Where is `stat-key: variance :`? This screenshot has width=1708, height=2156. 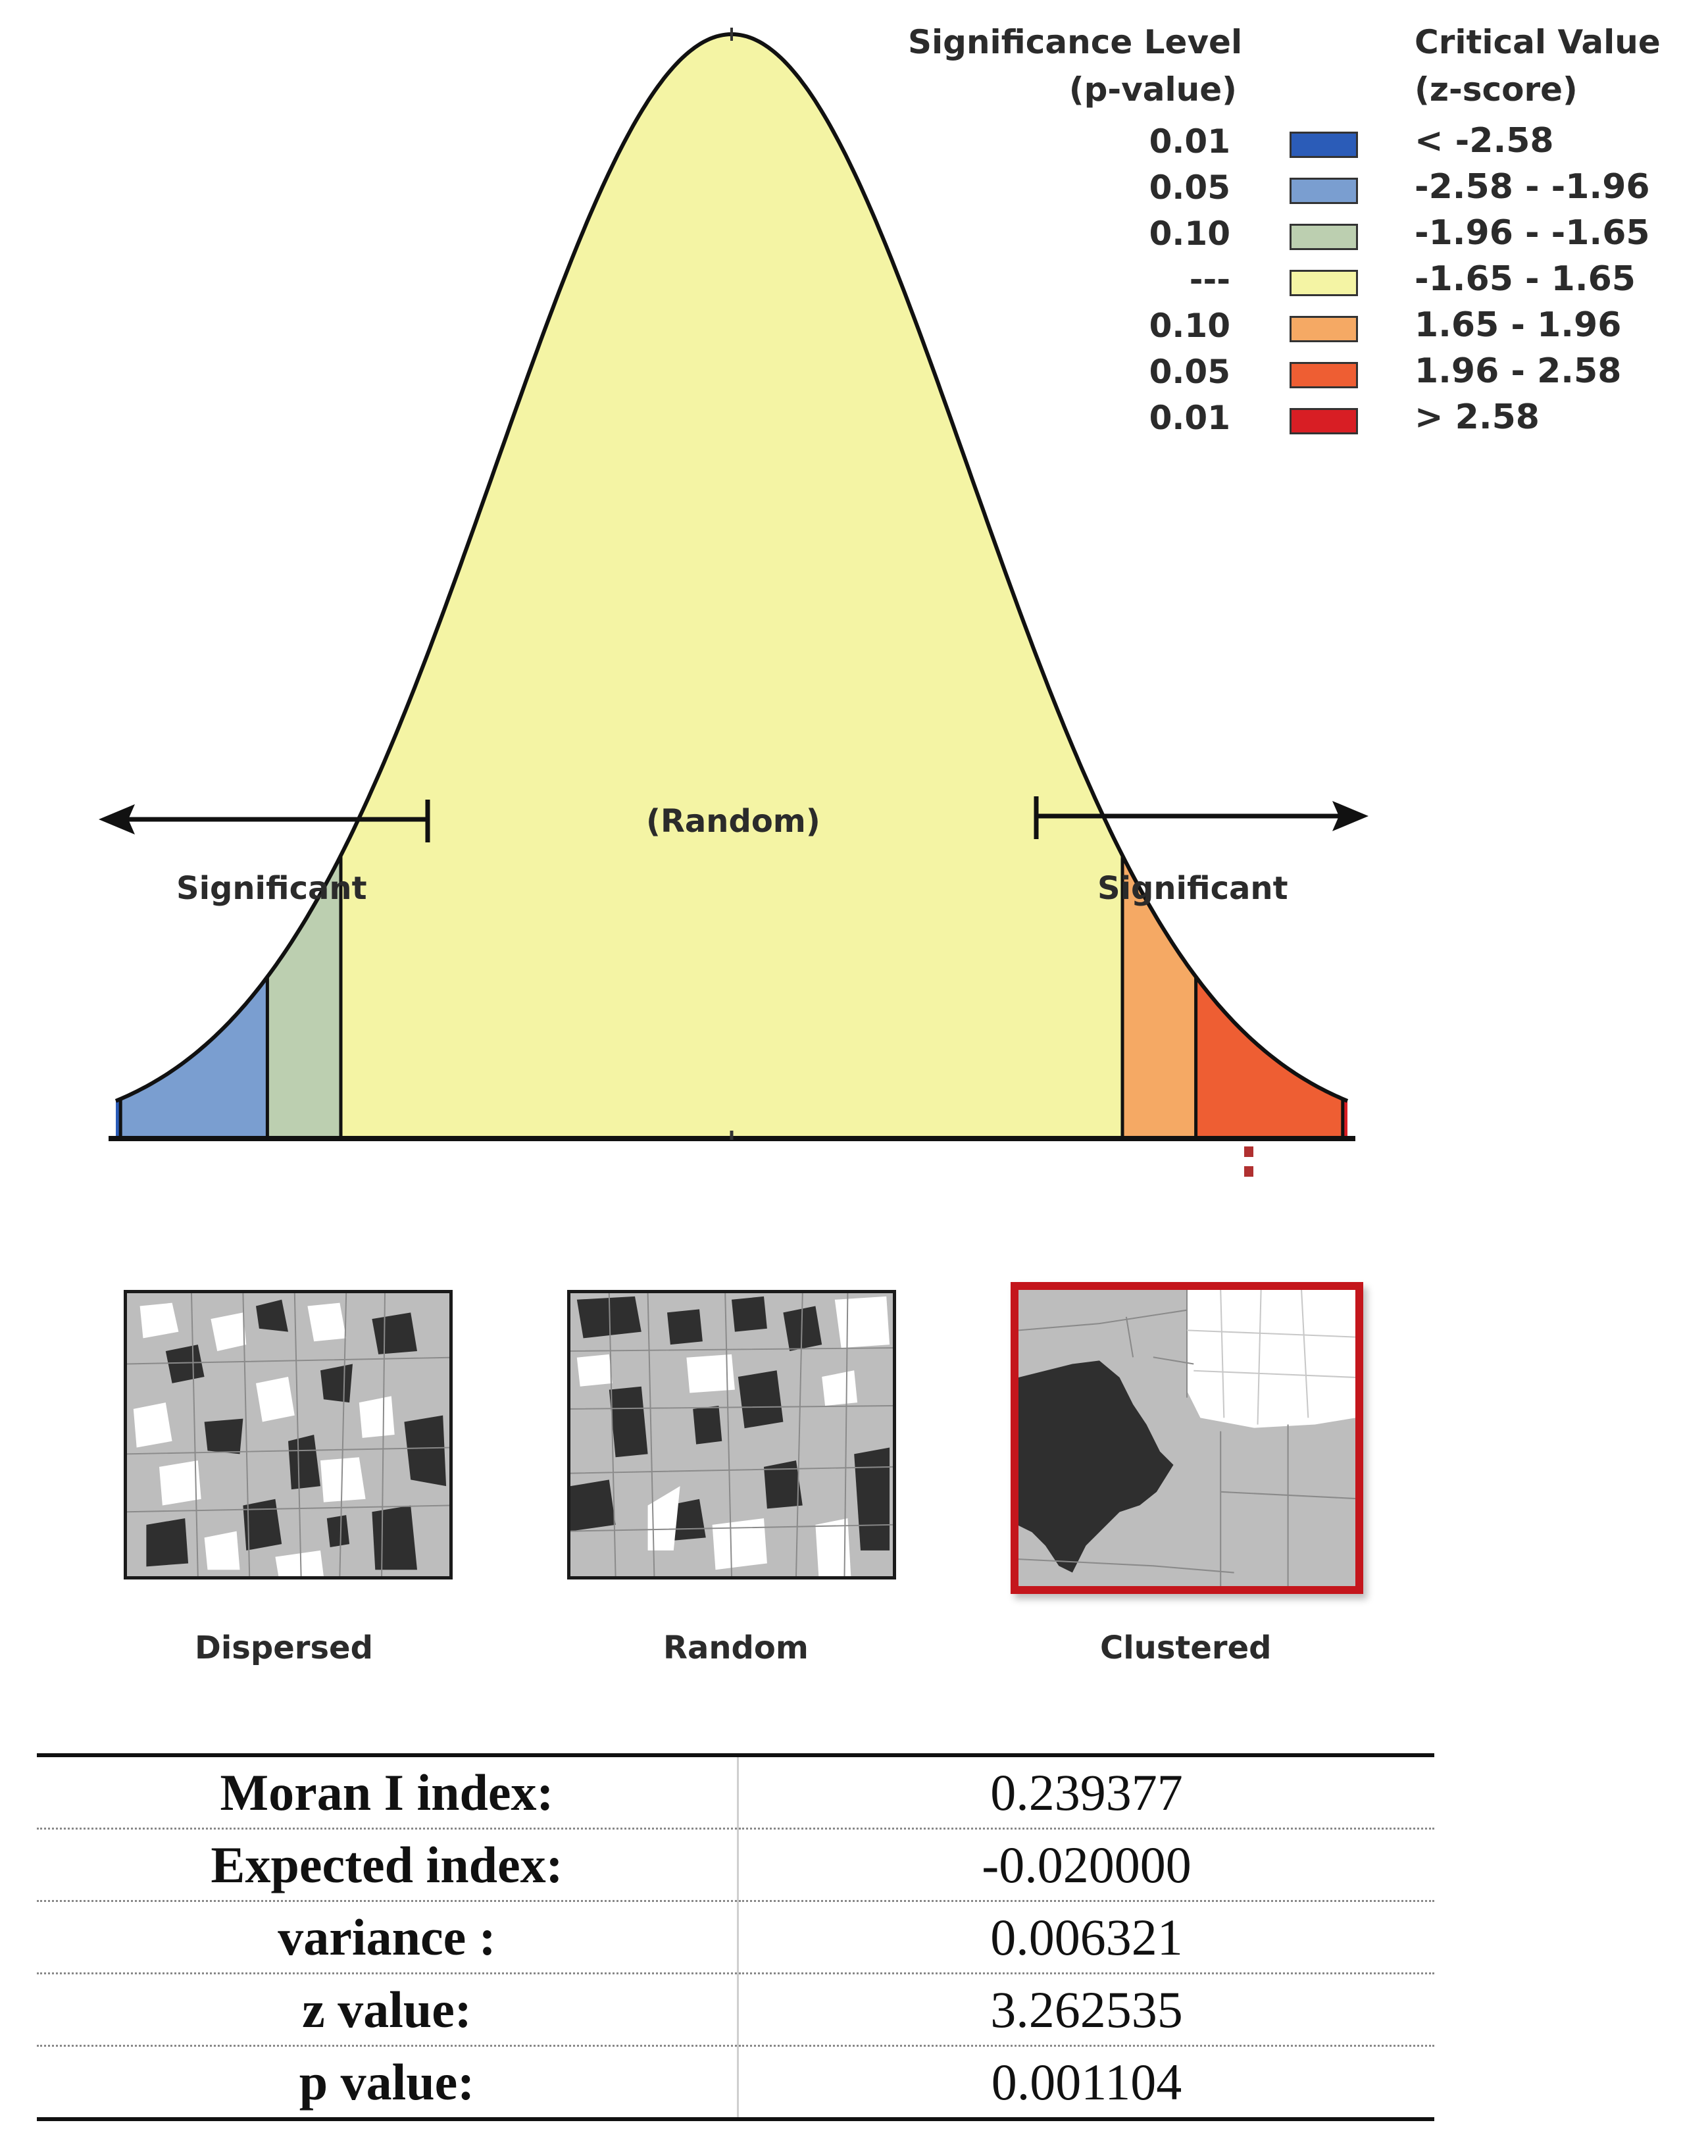 stat-key: variance : is located at coordinates (388, 1937).